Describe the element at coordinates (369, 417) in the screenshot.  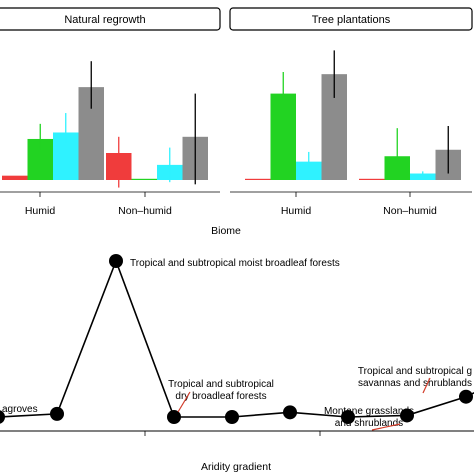
I see `annotation-label: Montane grasslands and shrublands` at that location.